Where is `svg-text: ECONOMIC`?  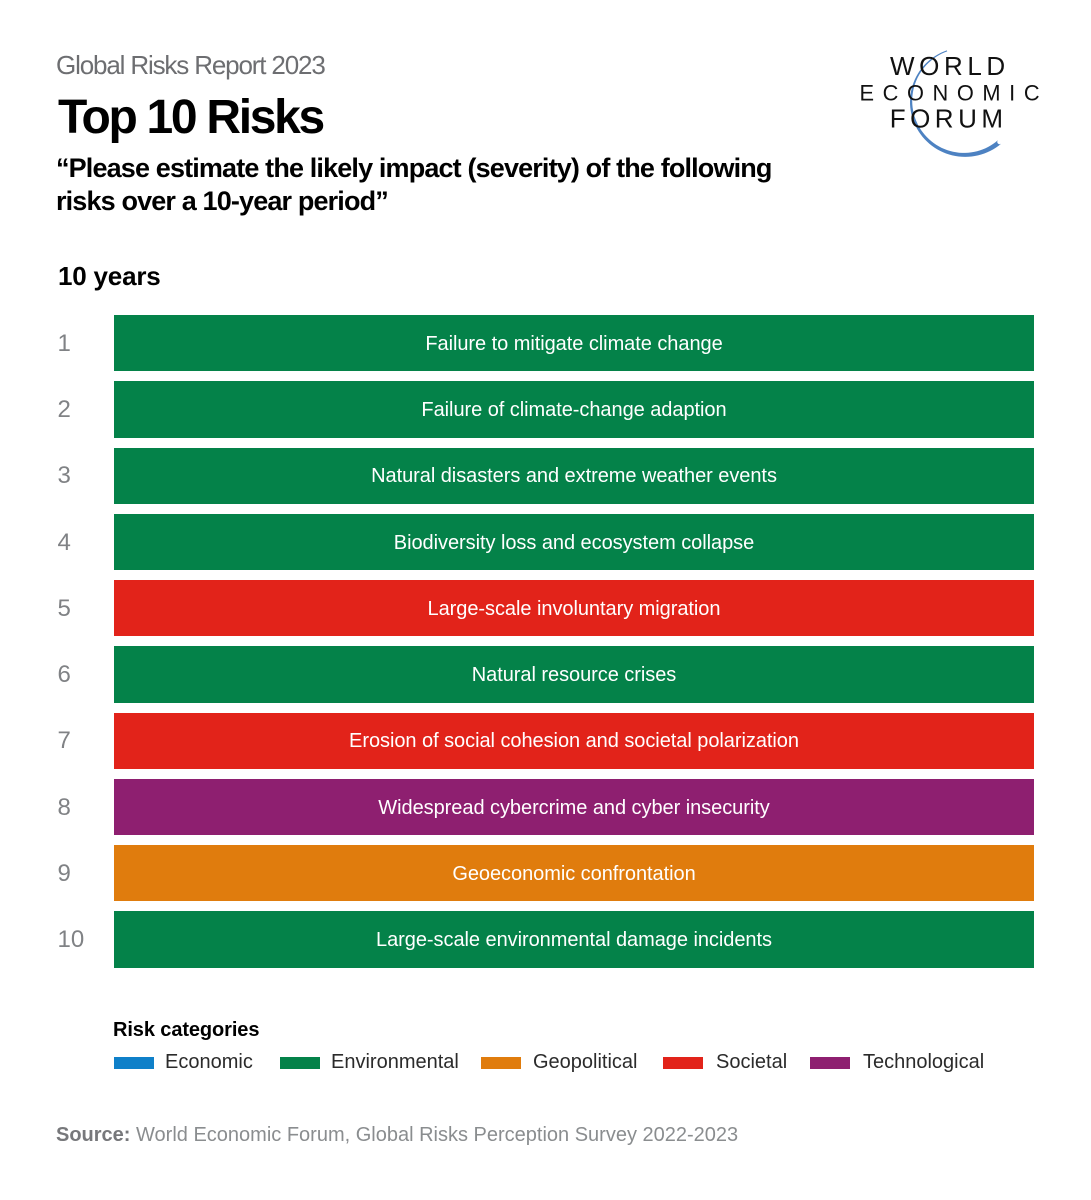 svg-text: ECONOMIC is located at coordinates (954, 93).